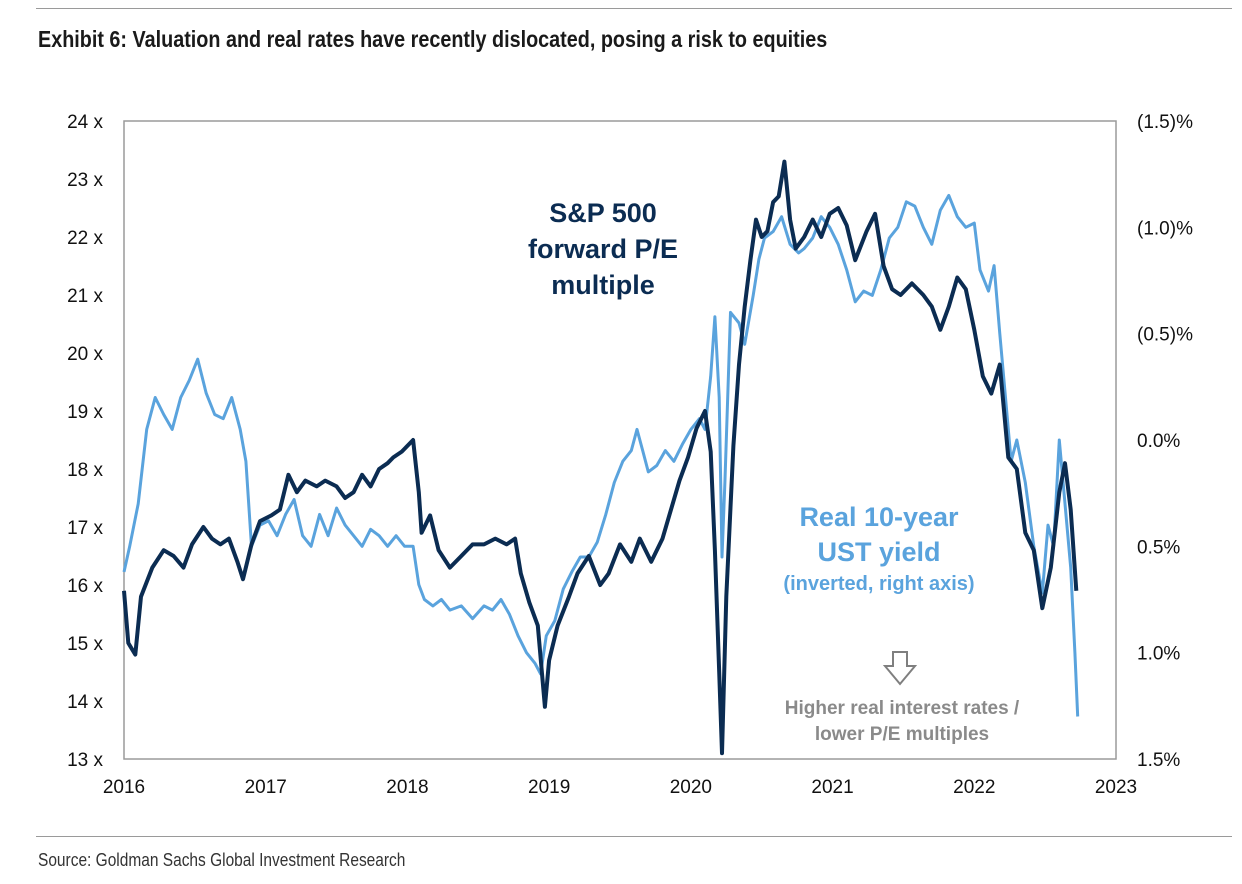 This screenshot has width=1242, height=884. I want to click on x-tick-label: 2018, so click(407, 787).